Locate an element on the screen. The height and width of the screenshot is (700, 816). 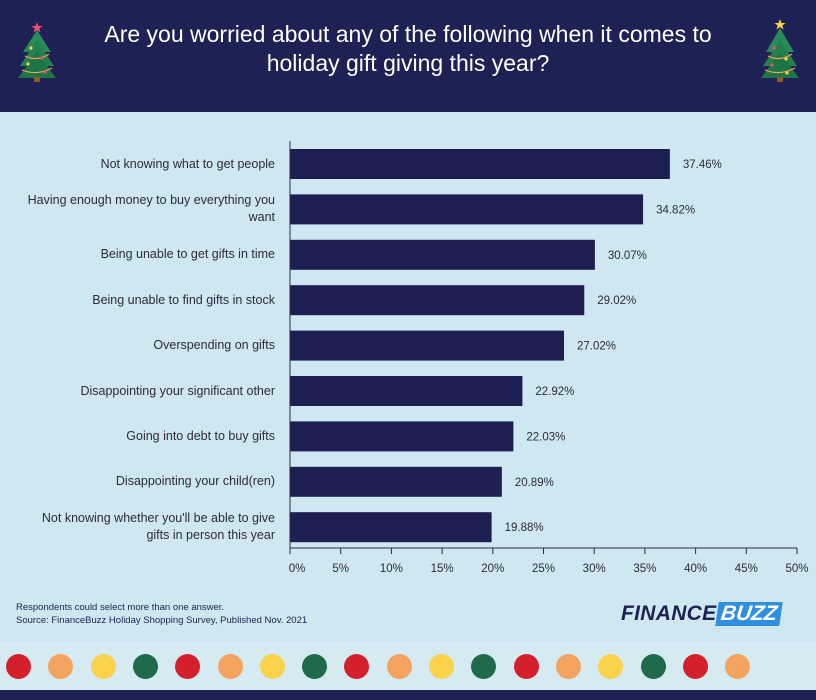
x-tick-label: 5% is located at coordinates (340, 569).